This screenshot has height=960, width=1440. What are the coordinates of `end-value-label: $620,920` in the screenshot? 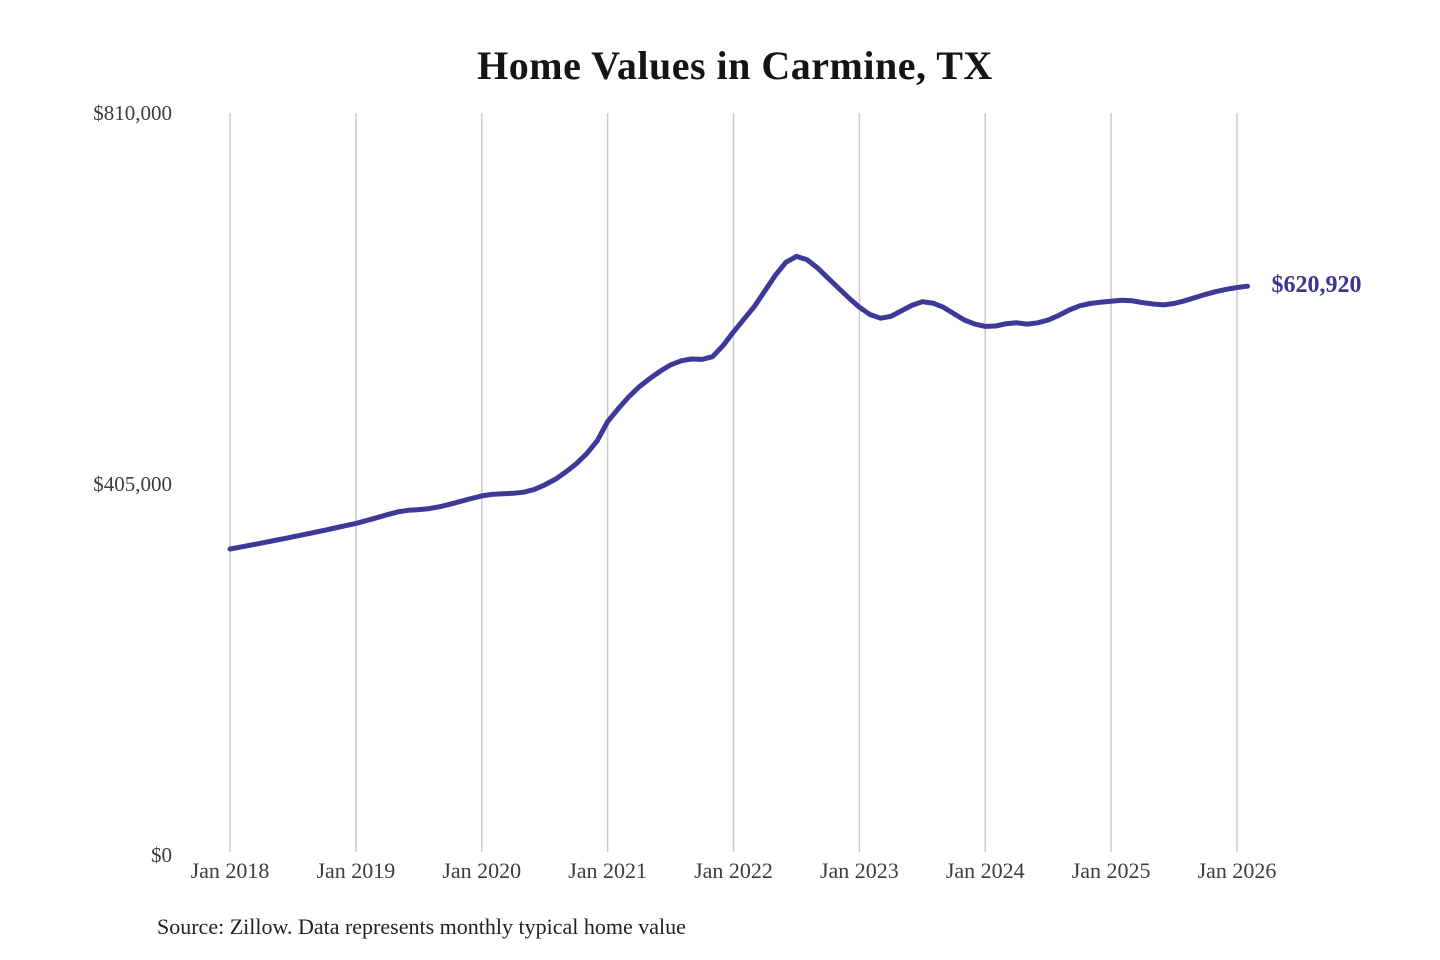 It's located at (1316, 285).